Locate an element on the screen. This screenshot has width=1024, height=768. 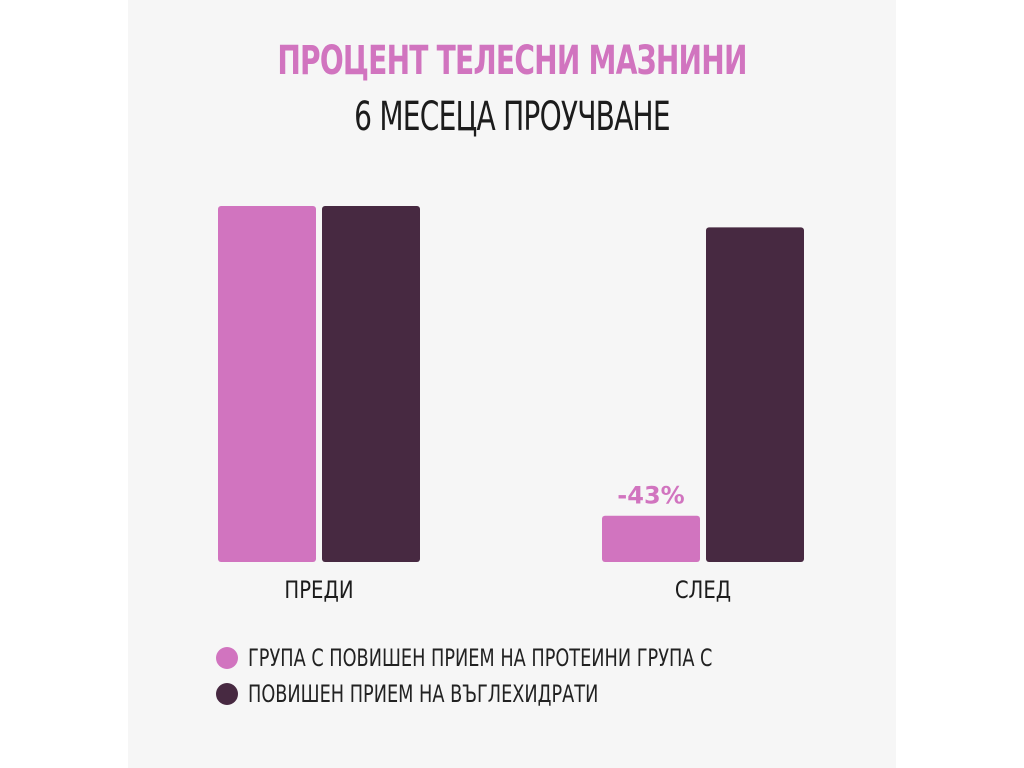
bar-protein-after is located at coordinates (651, 538).